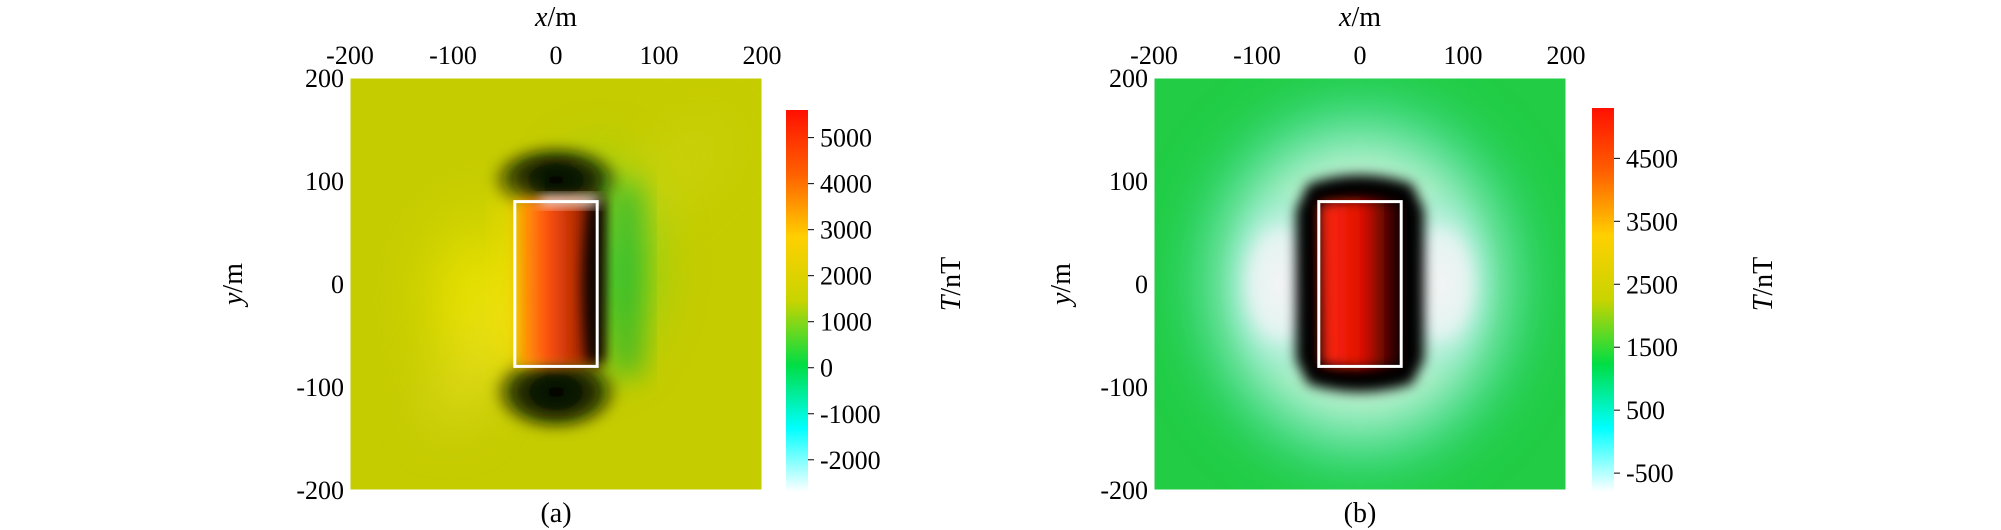  Describe the element at coordinates (320, 387) in the screenshot. I see `y-tick-label-a-1: -100` at that location.